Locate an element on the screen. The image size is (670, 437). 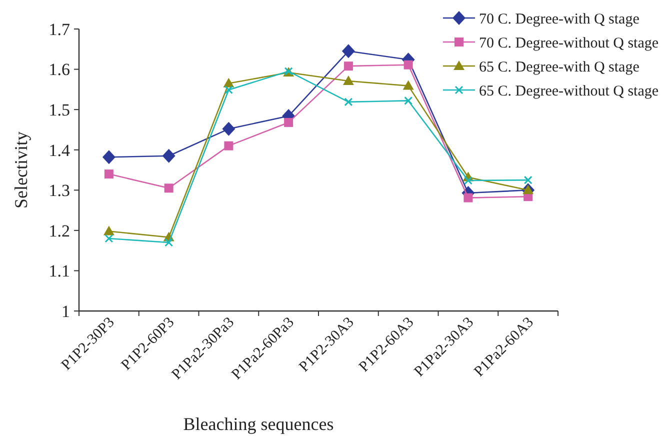
y-tick-label: 1.6 is located at coordinates (59, 70).